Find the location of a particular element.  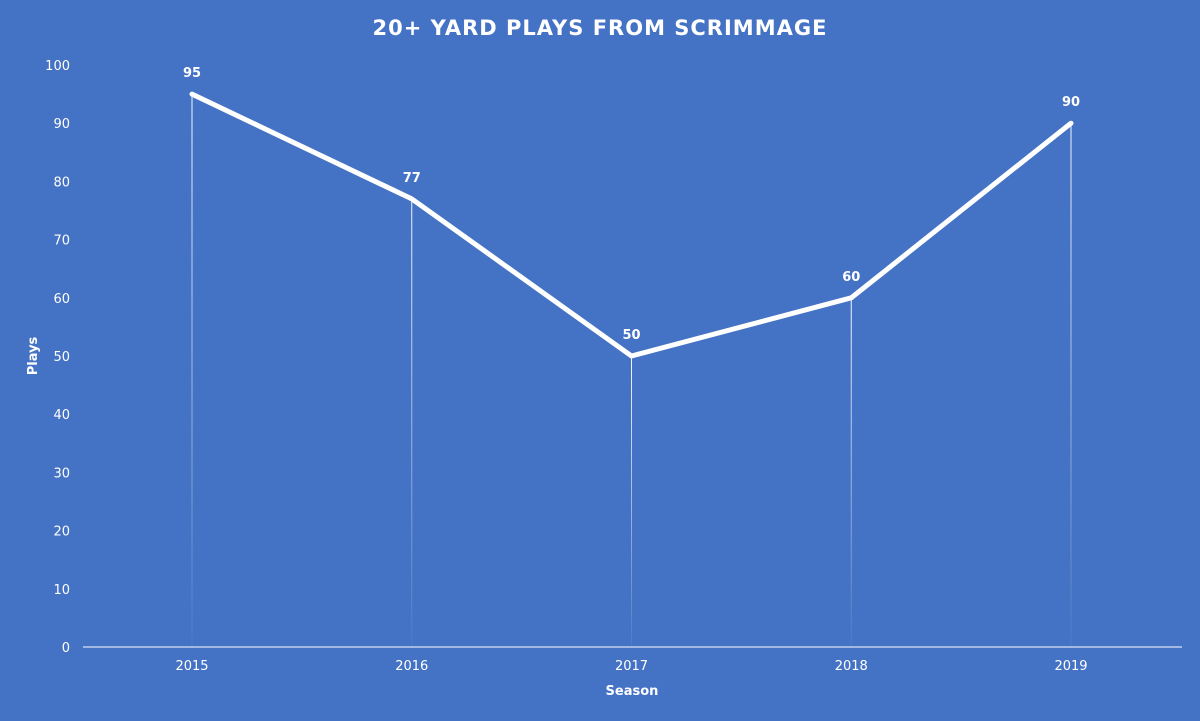

y-tick-label: 100 is located at coordinates (57, 66).